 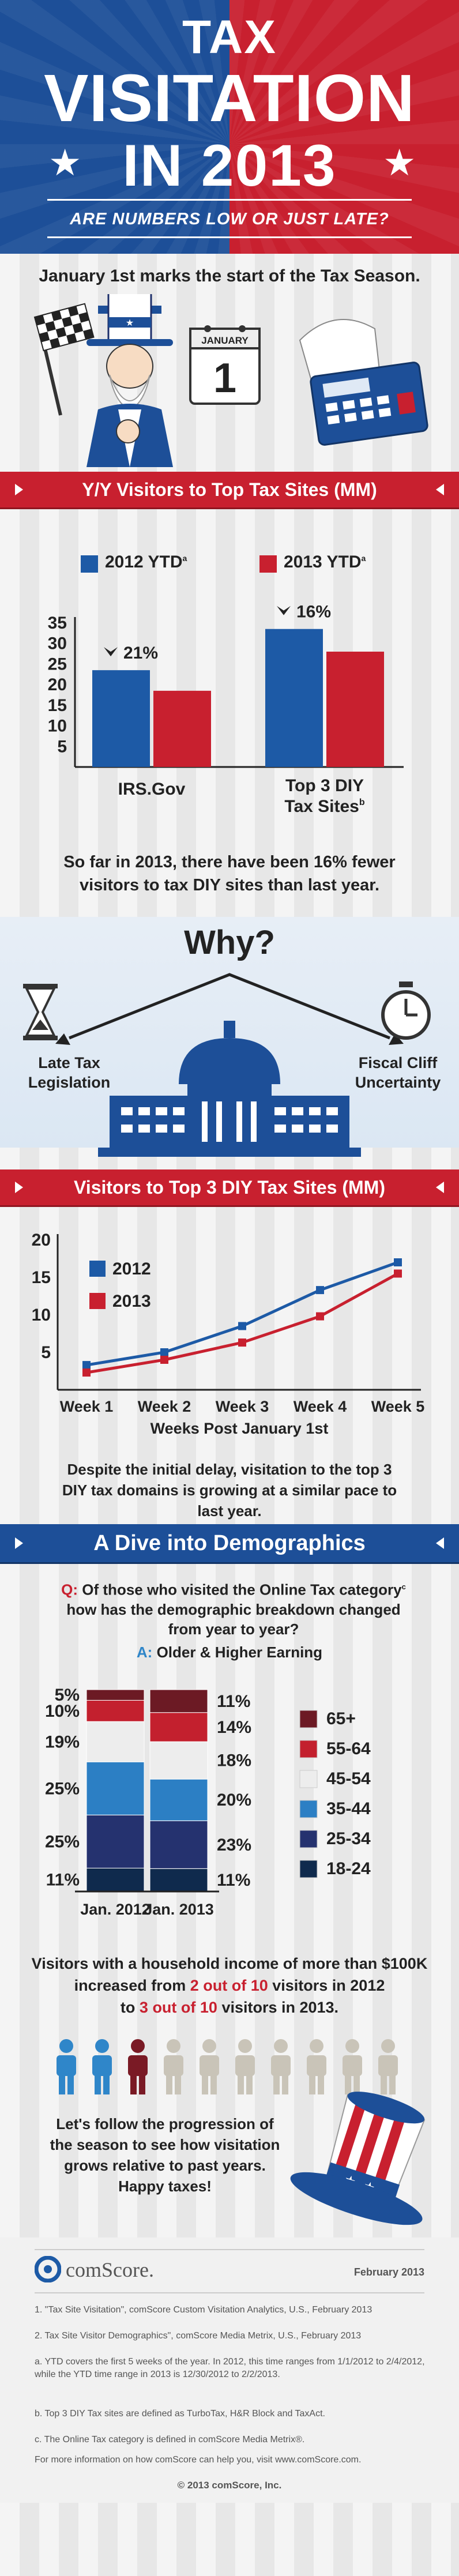 I want to click on x-tick-label: Week 5, so click(x=398, y=1406).